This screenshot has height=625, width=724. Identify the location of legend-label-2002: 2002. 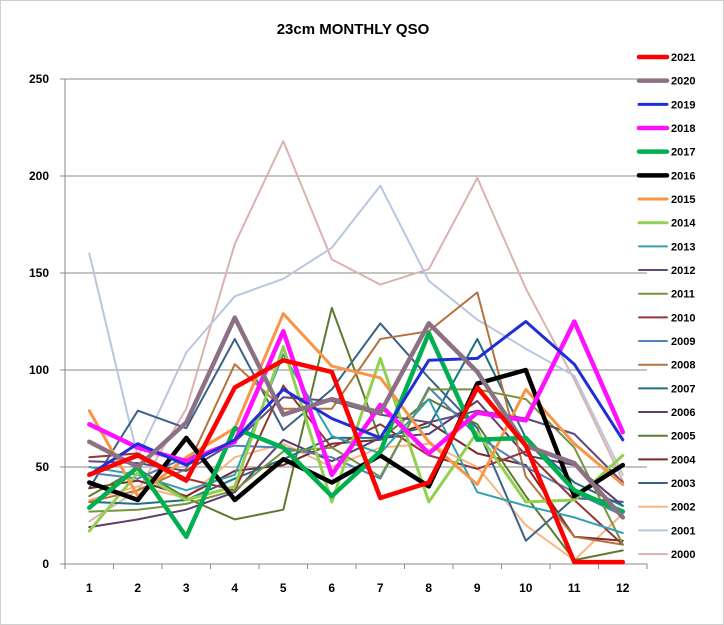
(683, 508).